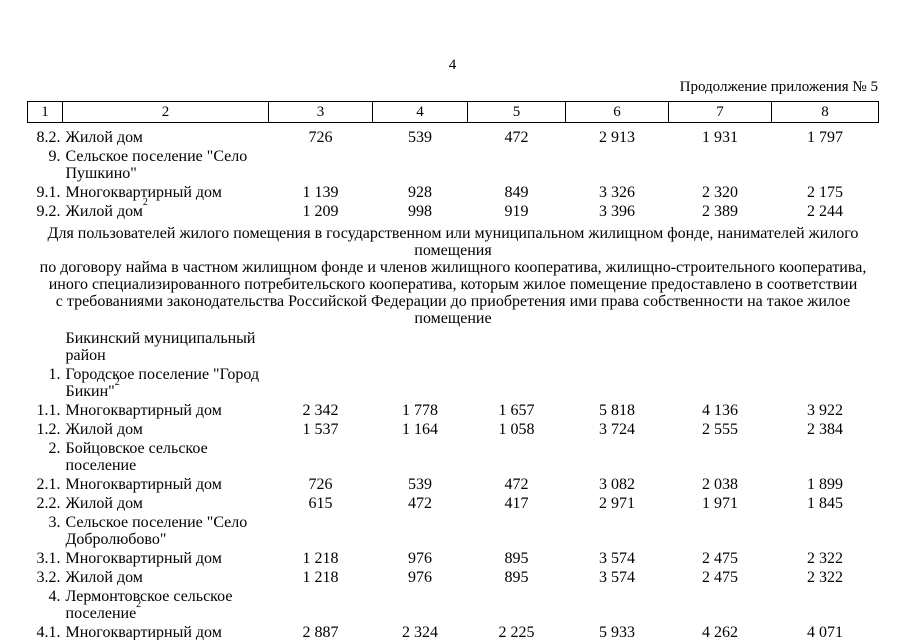  Describe the element at coordinates (720, 112) in the screenshot. I see `column-header: 7` at that location.